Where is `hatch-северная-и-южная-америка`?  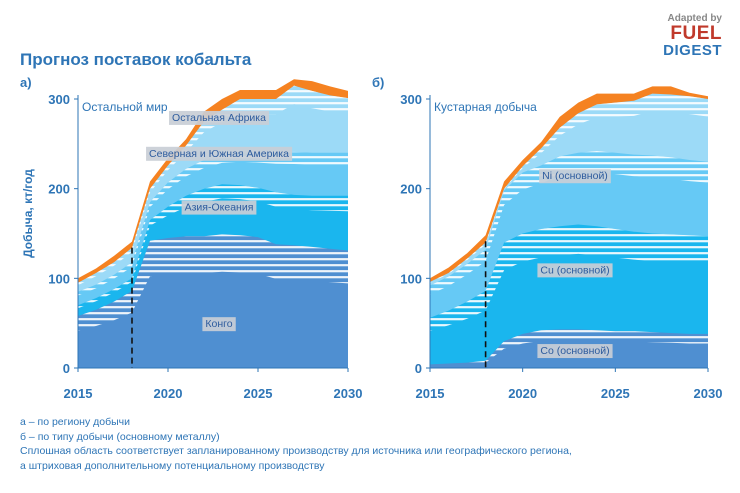 hatch-северная-и-южная-америка is located at coordinates (213, 223).